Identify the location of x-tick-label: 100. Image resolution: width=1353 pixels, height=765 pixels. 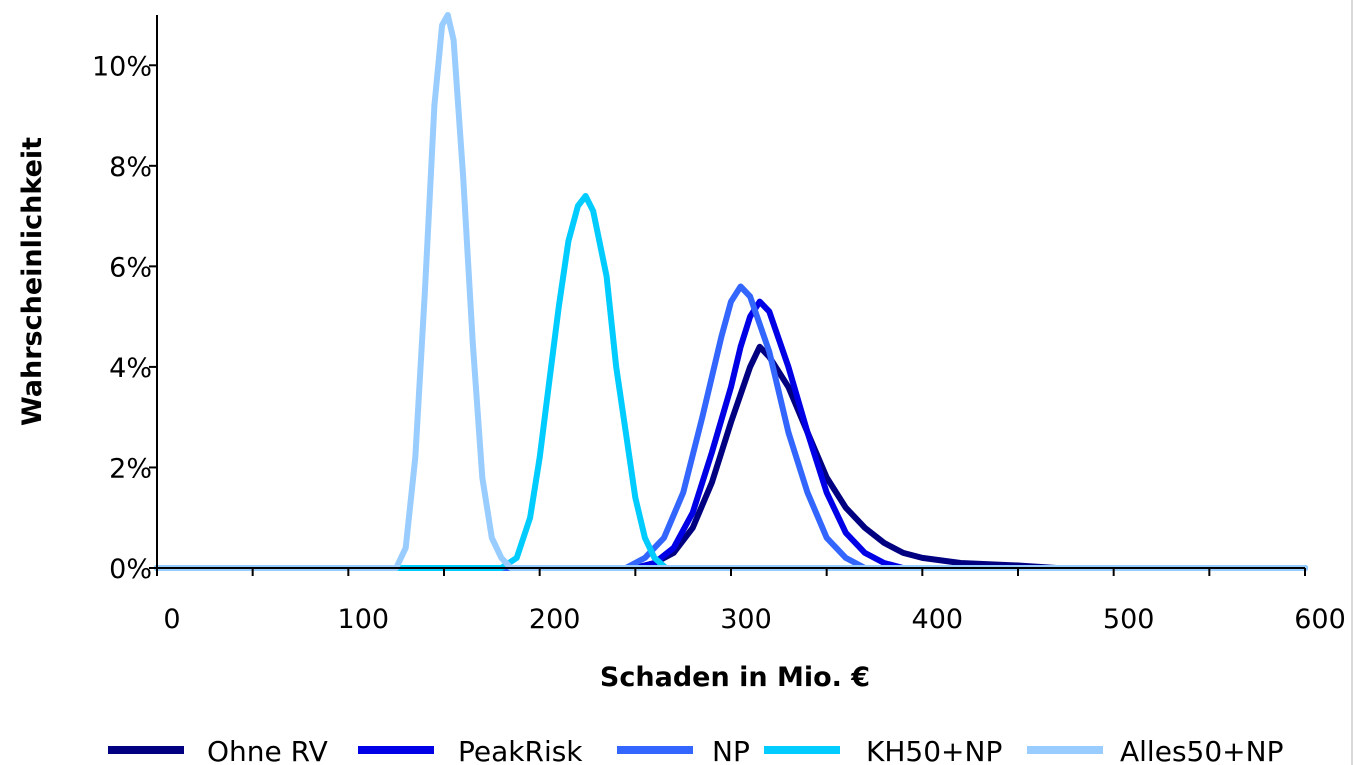
(364, 619).